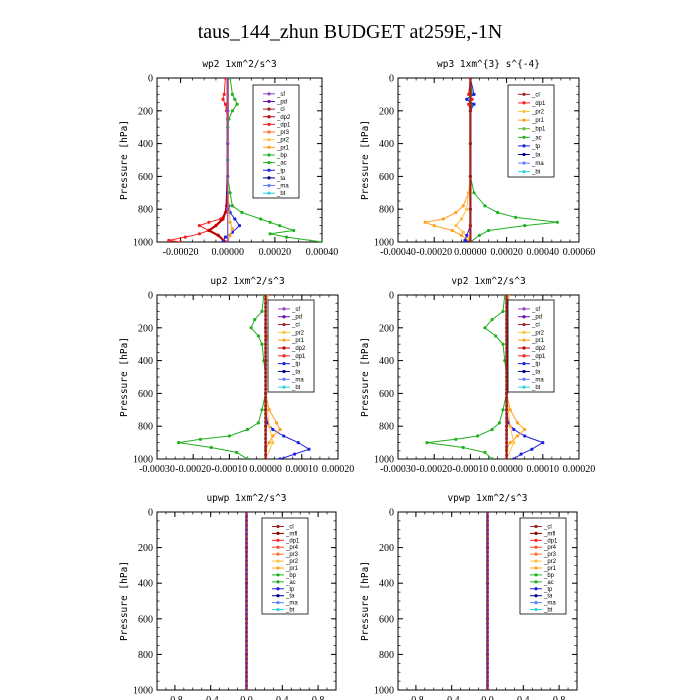  Describe the element at coordinates (239, 64) in the screenshot. I see `panel-title: wp2 1xm^2/s^3` at that location.